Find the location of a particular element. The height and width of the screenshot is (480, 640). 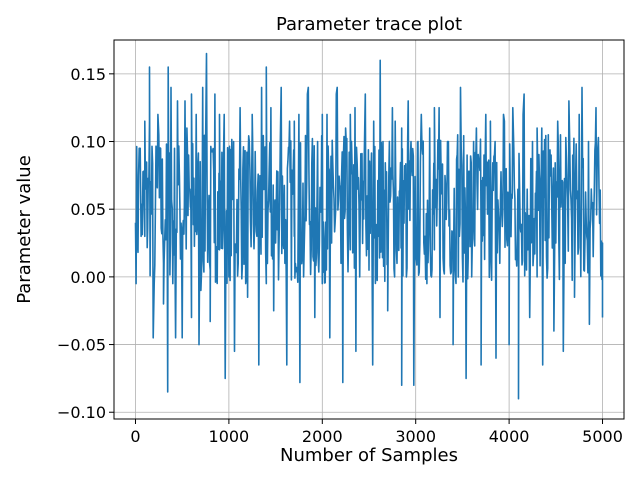

x-axis: 0 1000 2000 3000 4000 5000 is located at coordinates (376, 432).